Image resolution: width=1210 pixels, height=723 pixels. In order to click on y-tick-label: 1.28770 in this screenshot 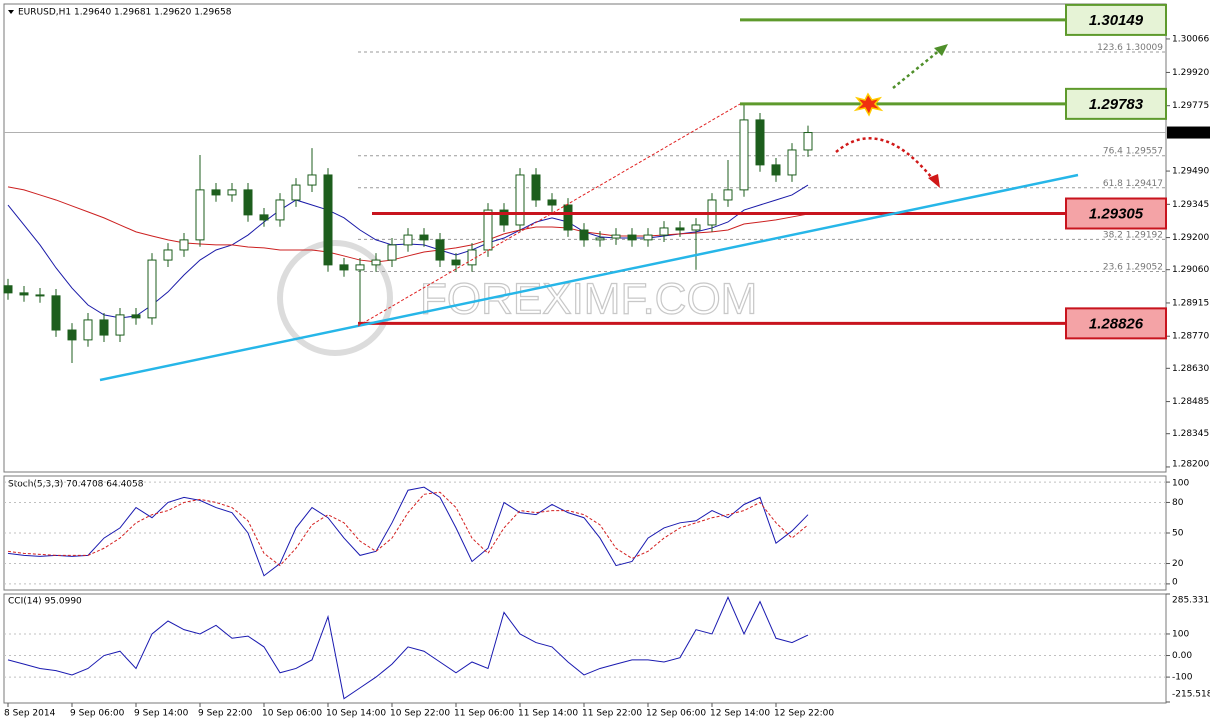, I will do `click(1190, 337)`.